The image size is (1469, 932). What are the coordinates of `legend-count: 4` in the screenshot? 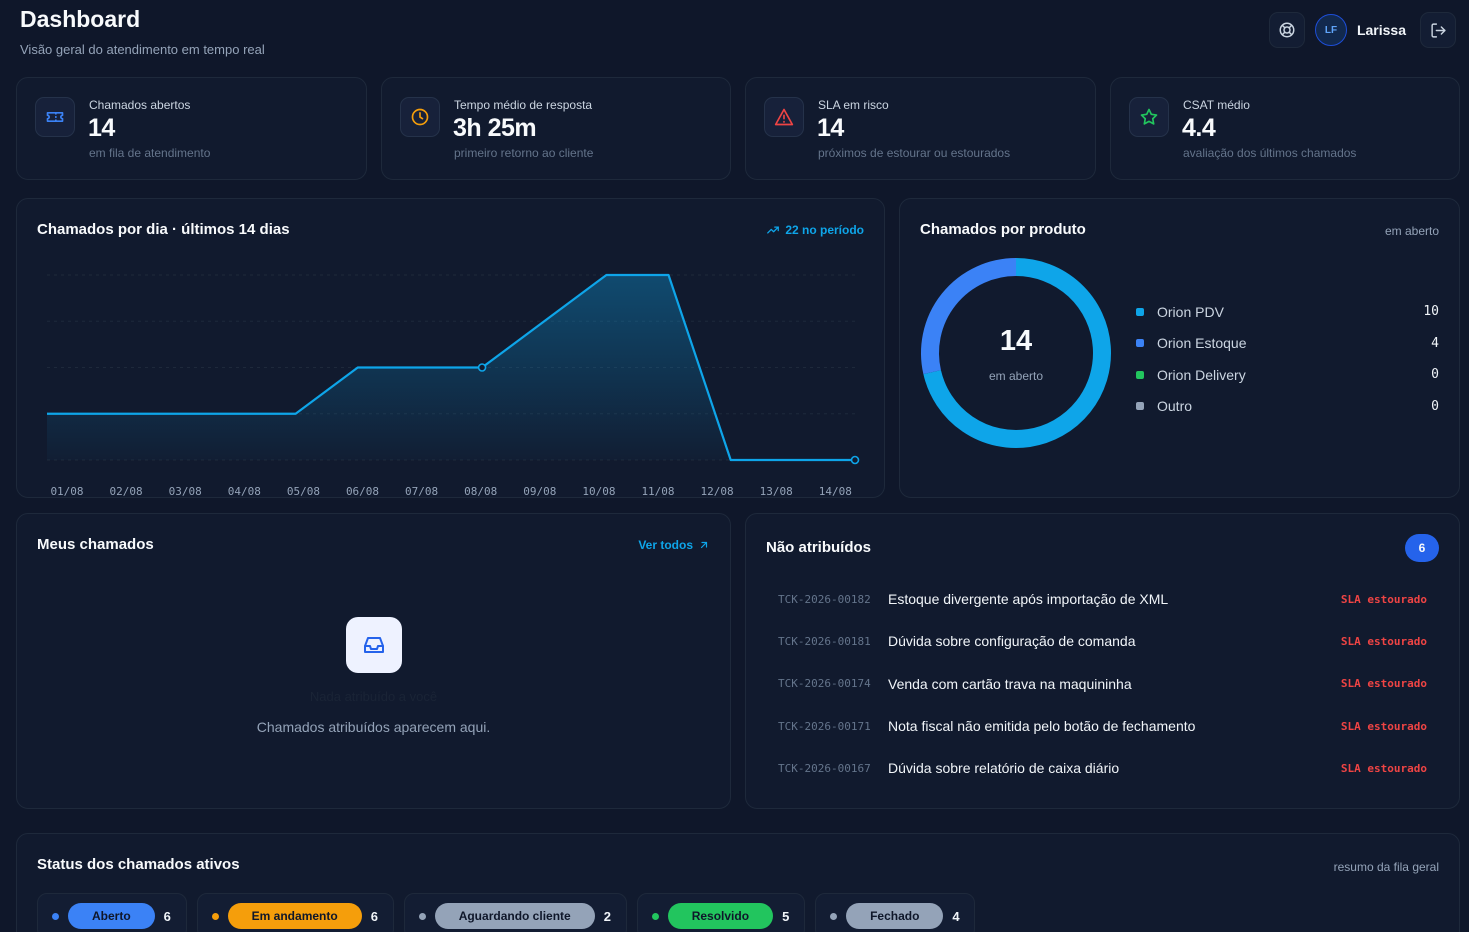 It's located at (1435, 343).